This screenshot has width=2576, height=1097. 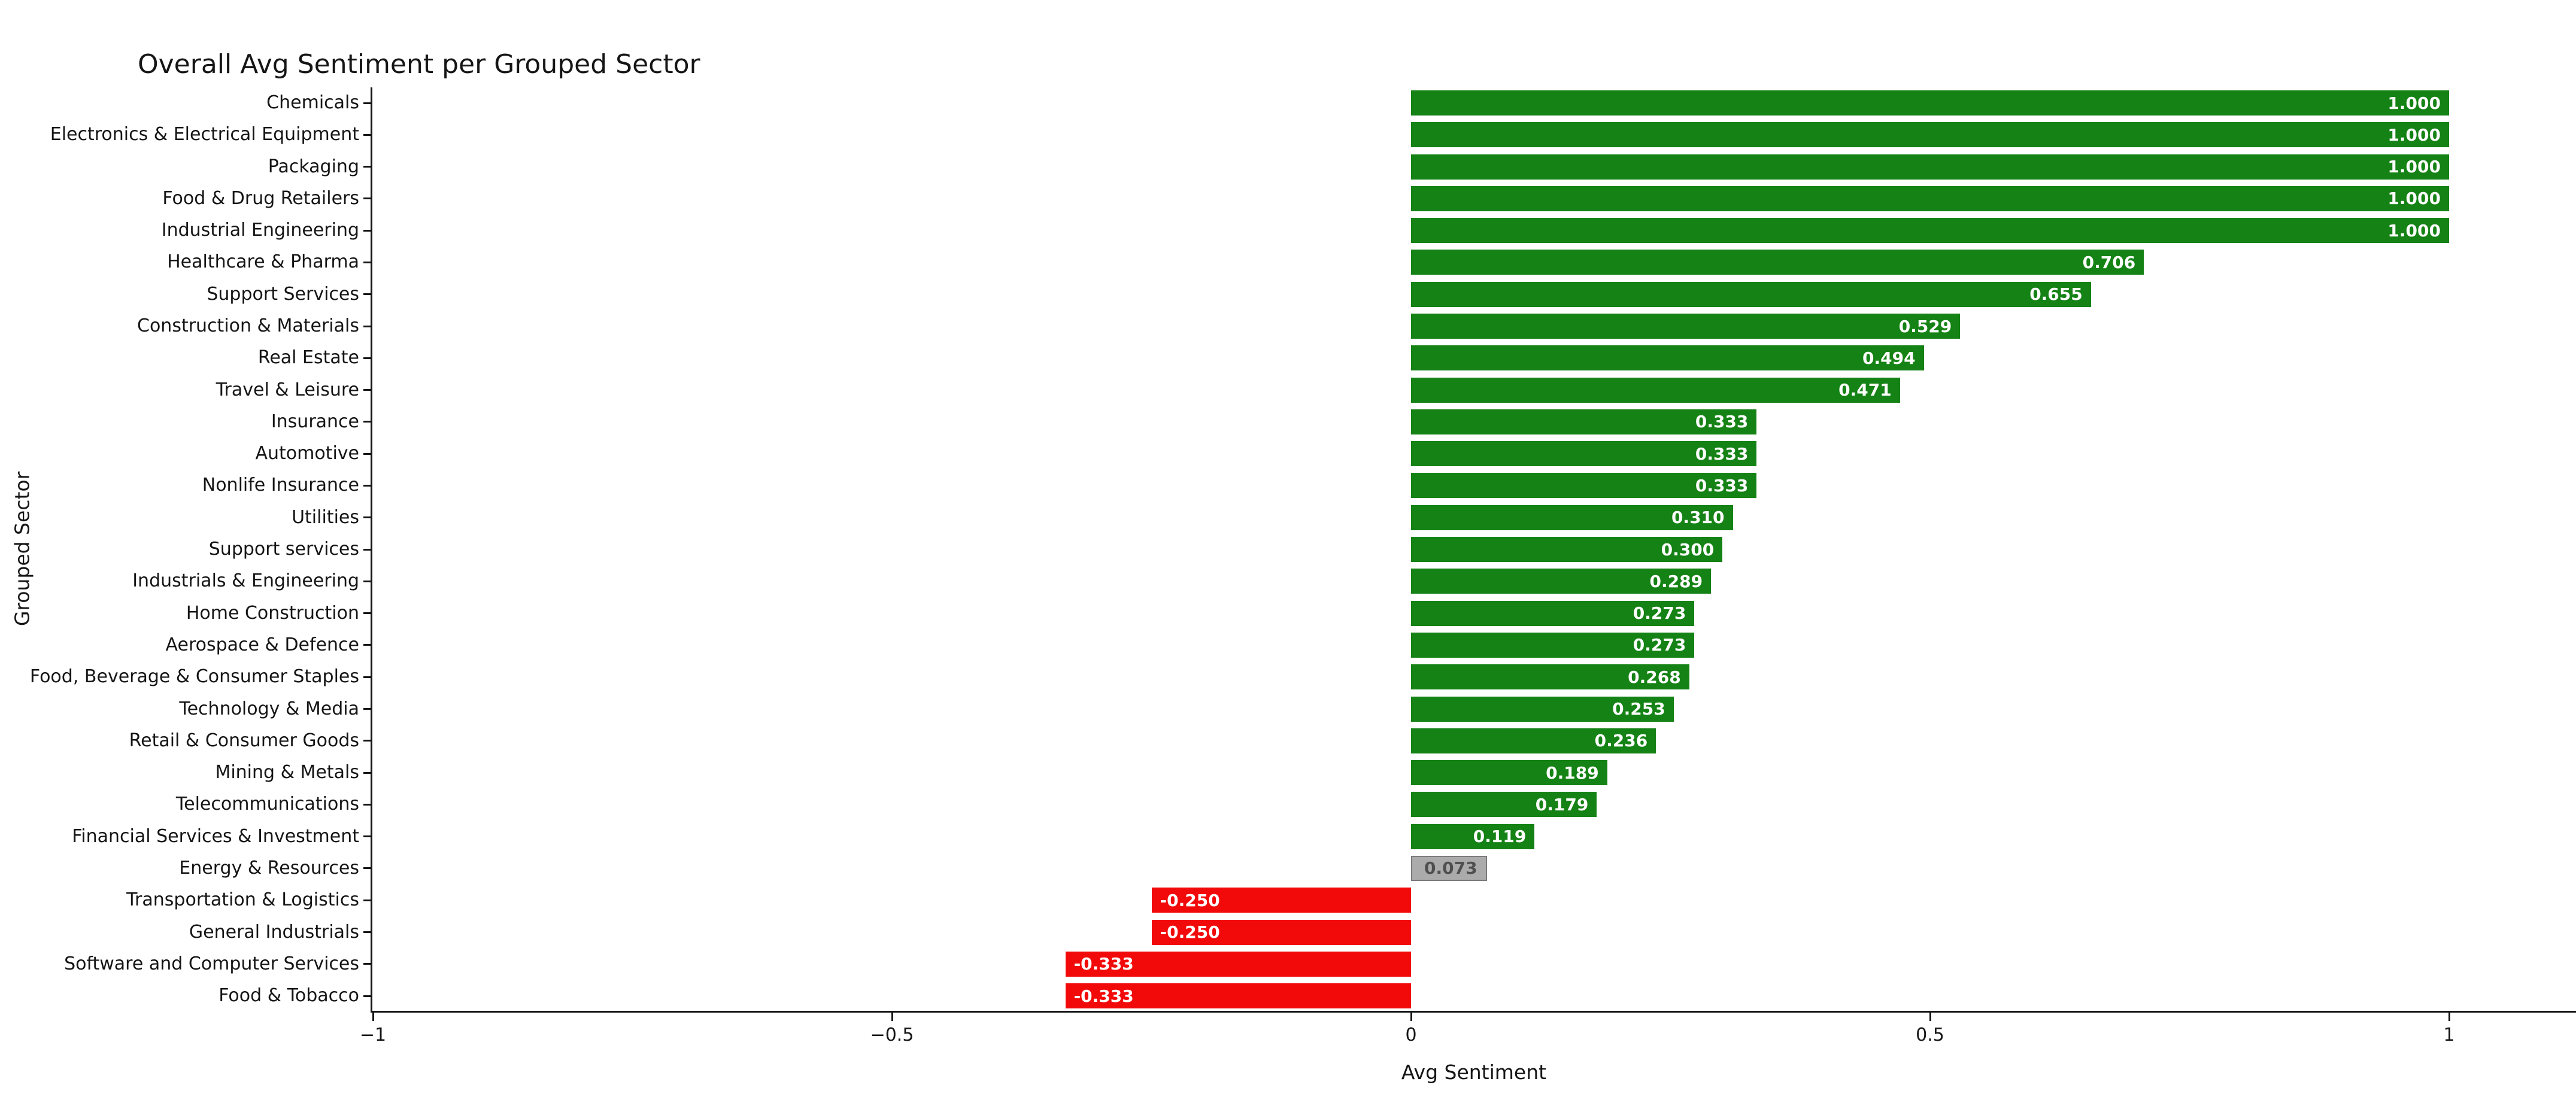 What do you see at coordinates (245, 581) in the screenshot?
I see `category-label: Industrials & Engineering` at bounding box center [245, 581].